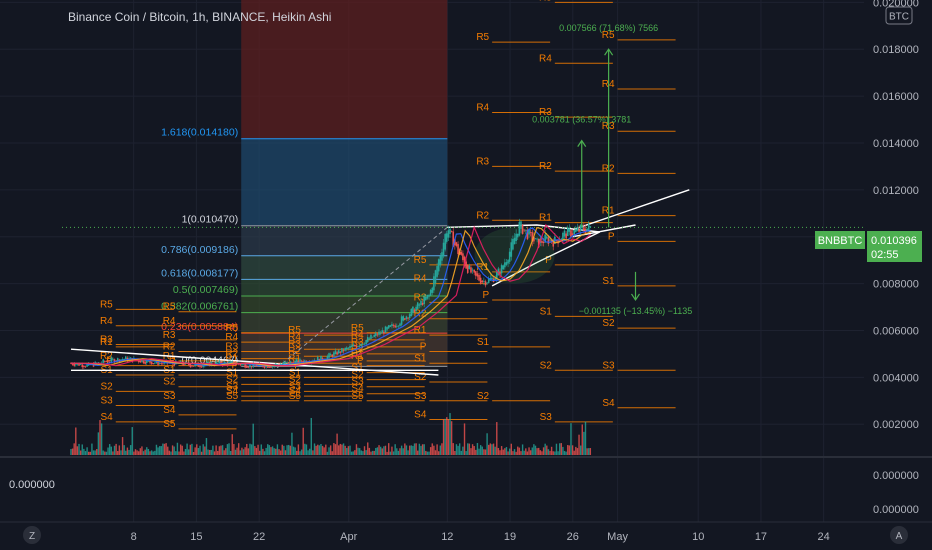  What do you see at coordinates (899, 535) in the screenshot?
I see `auto-scale-button` at bounding box center [899, 535].